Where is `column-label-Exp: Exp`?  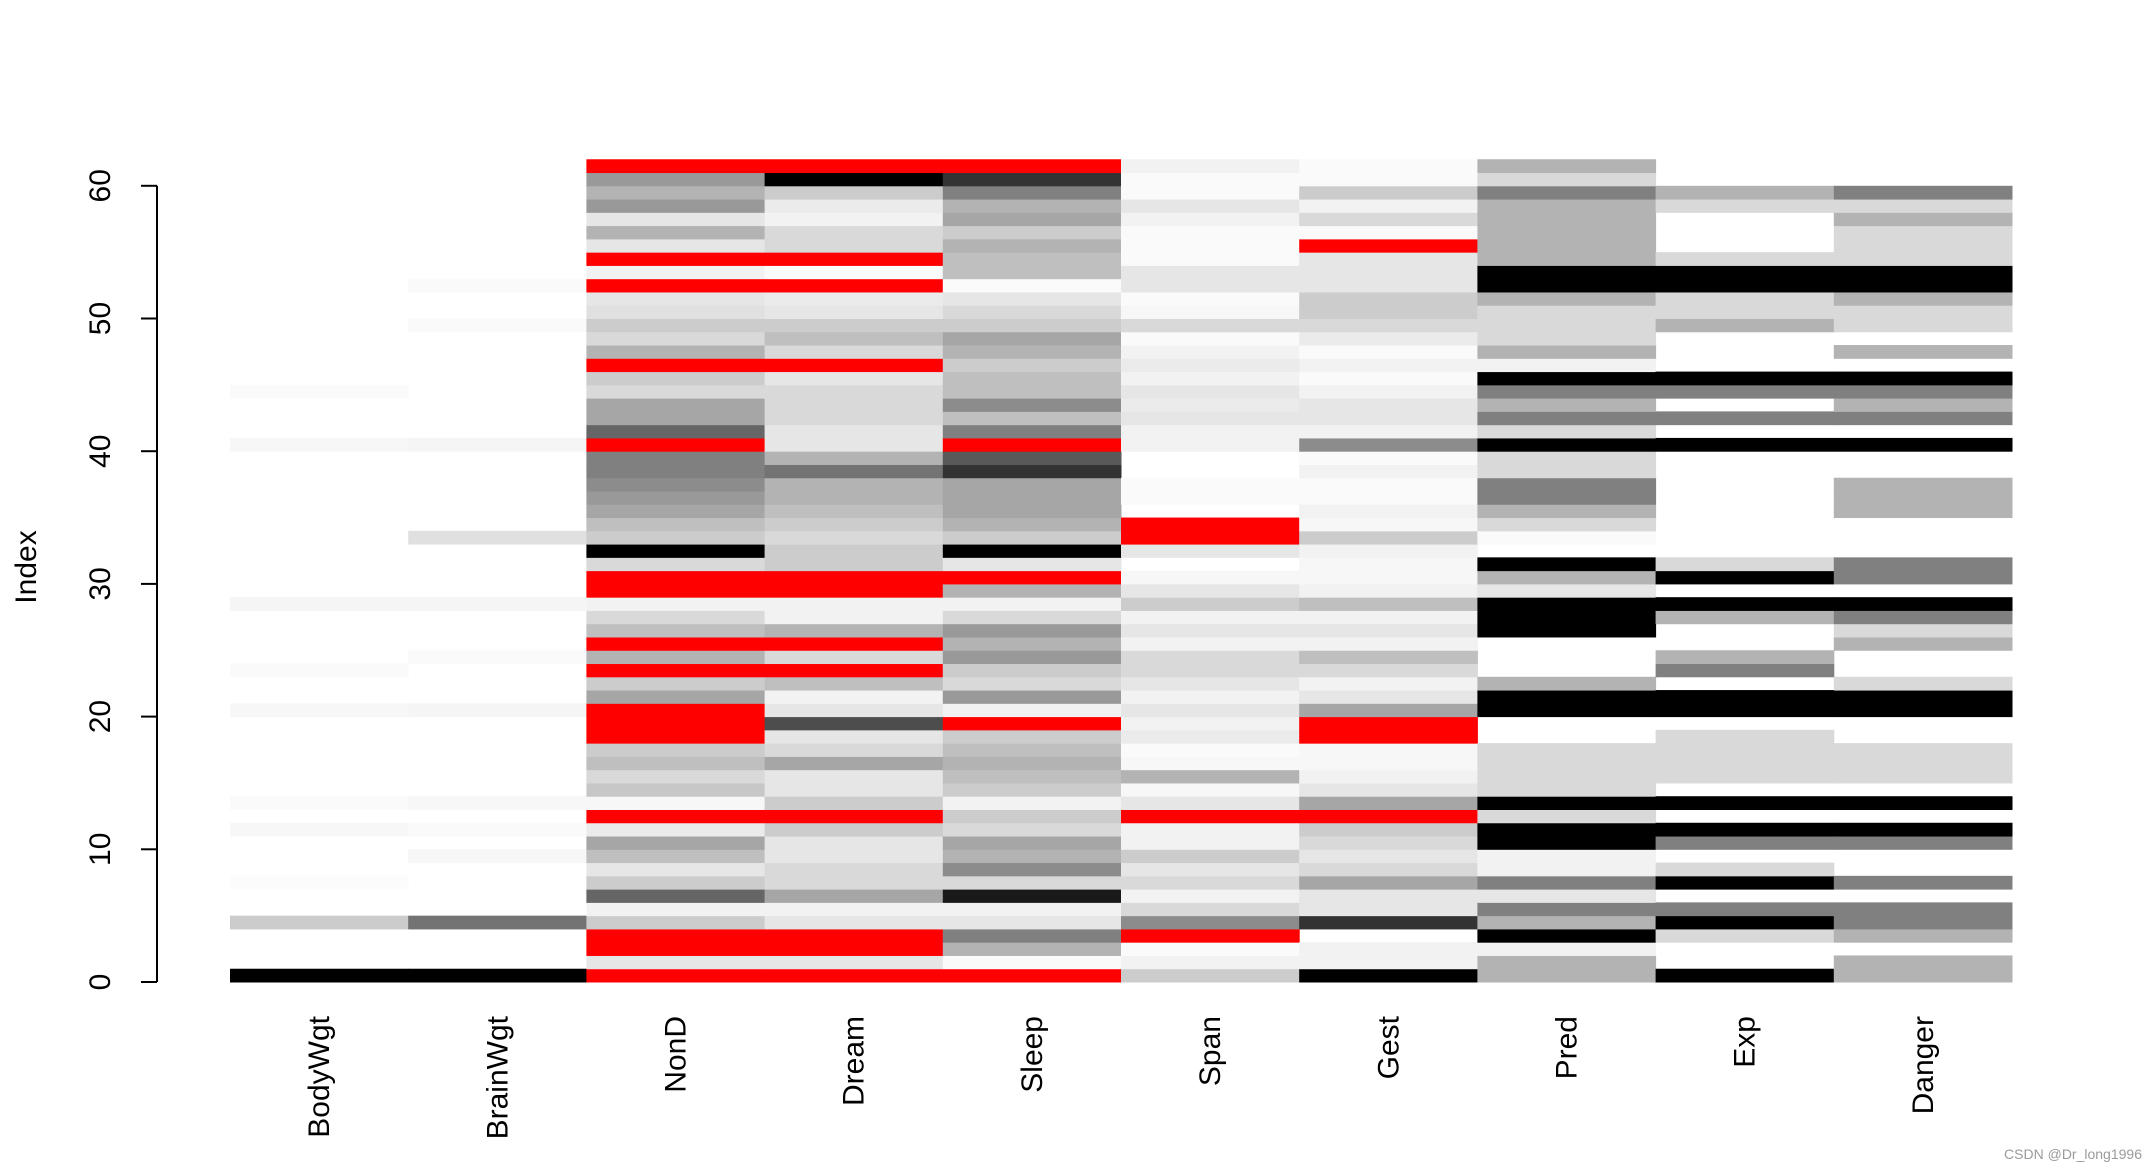 column-label-Exp: Exp is located at coordinates (1745, 1042).